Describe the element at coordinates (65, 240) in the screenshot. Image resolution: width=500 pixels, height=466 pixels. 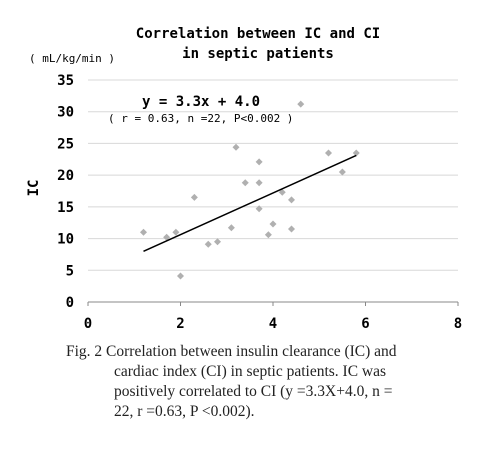
I see `y-tick-label: 10` at that location.